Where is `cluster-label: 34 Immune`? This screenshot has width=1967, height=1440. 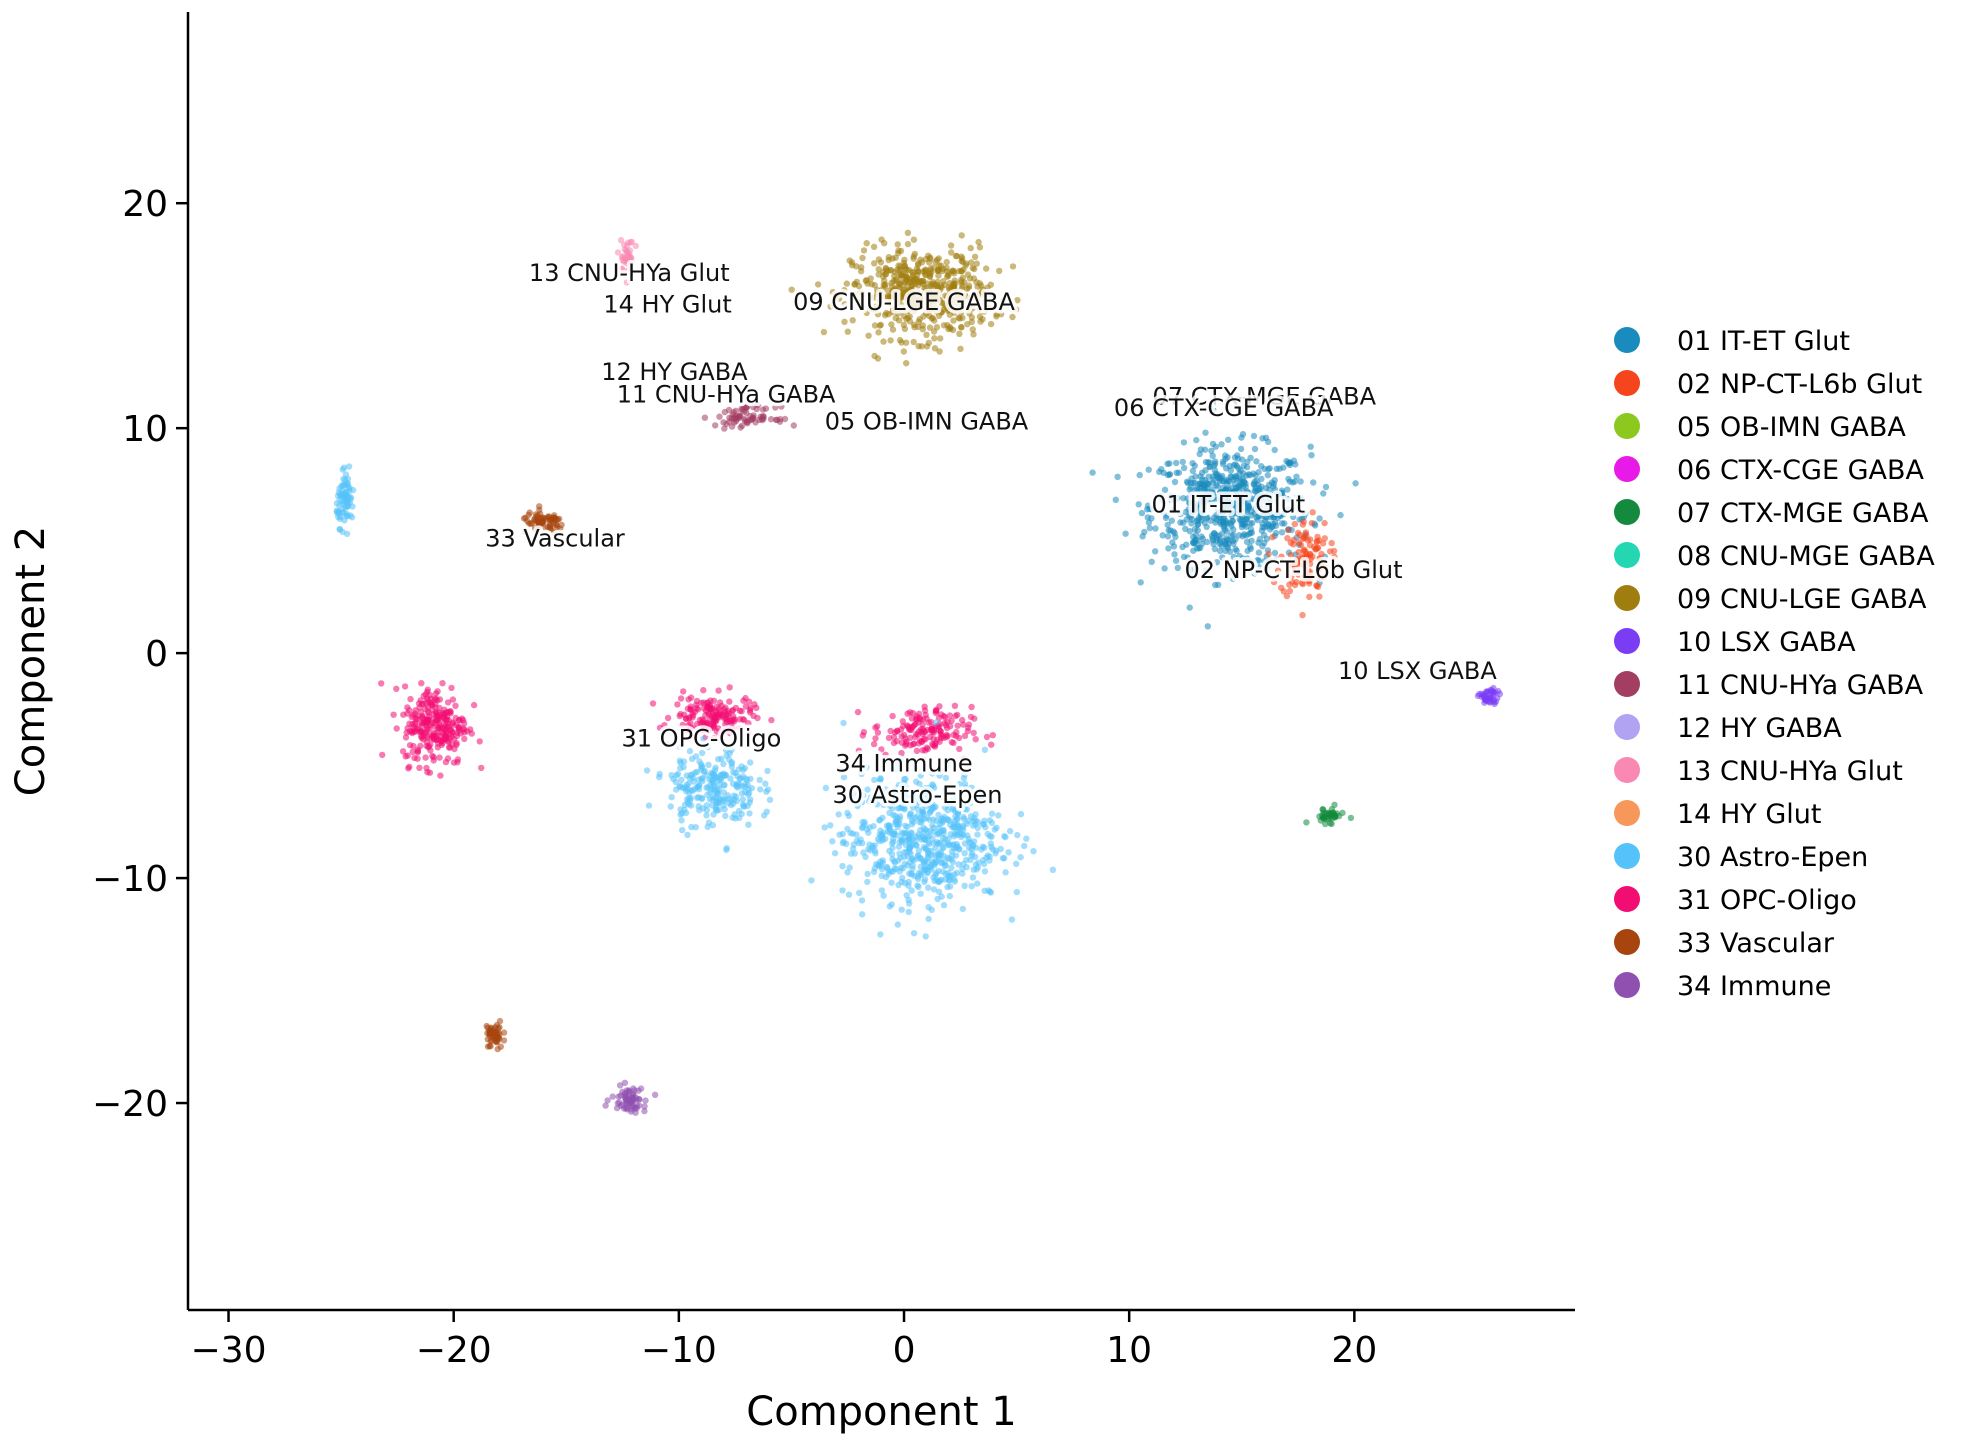
cluster-label: 34 Immune is located at coordinates (903, 763).